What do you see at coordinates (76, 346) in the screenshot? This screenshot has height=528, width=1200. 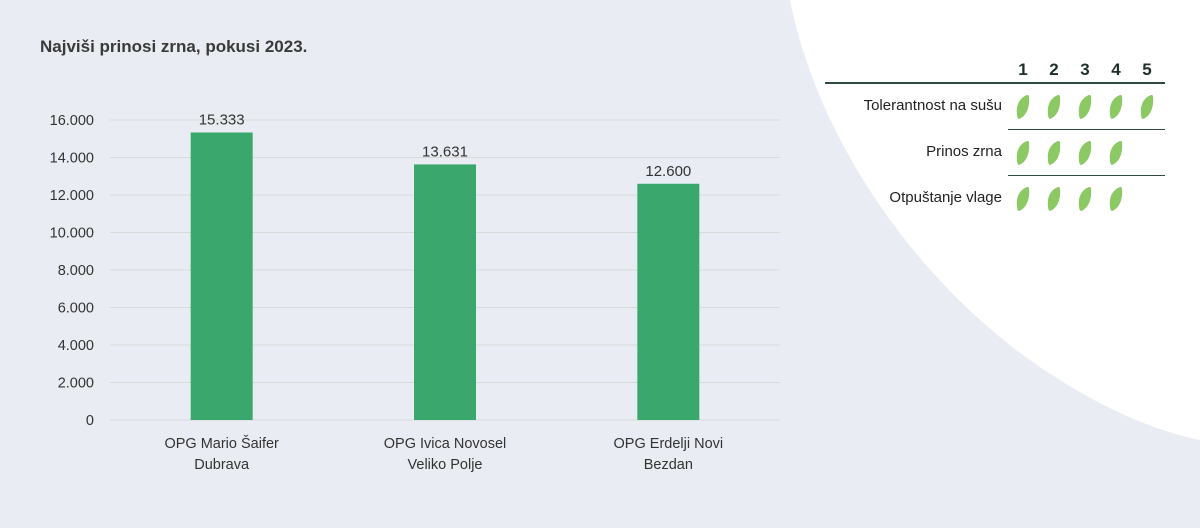 I see `y-tick-label: 4.000` at bounding box center [76, 346].